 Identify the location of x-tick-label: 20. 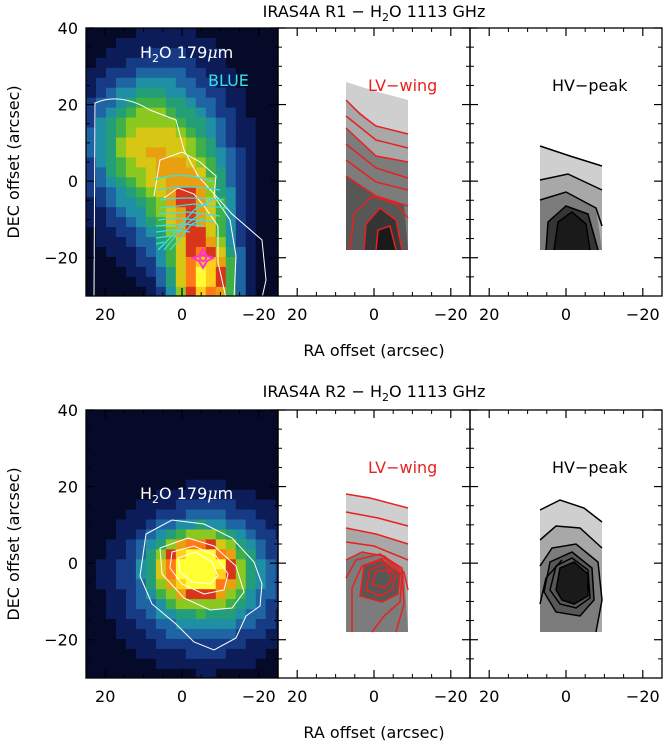
(297, 696).